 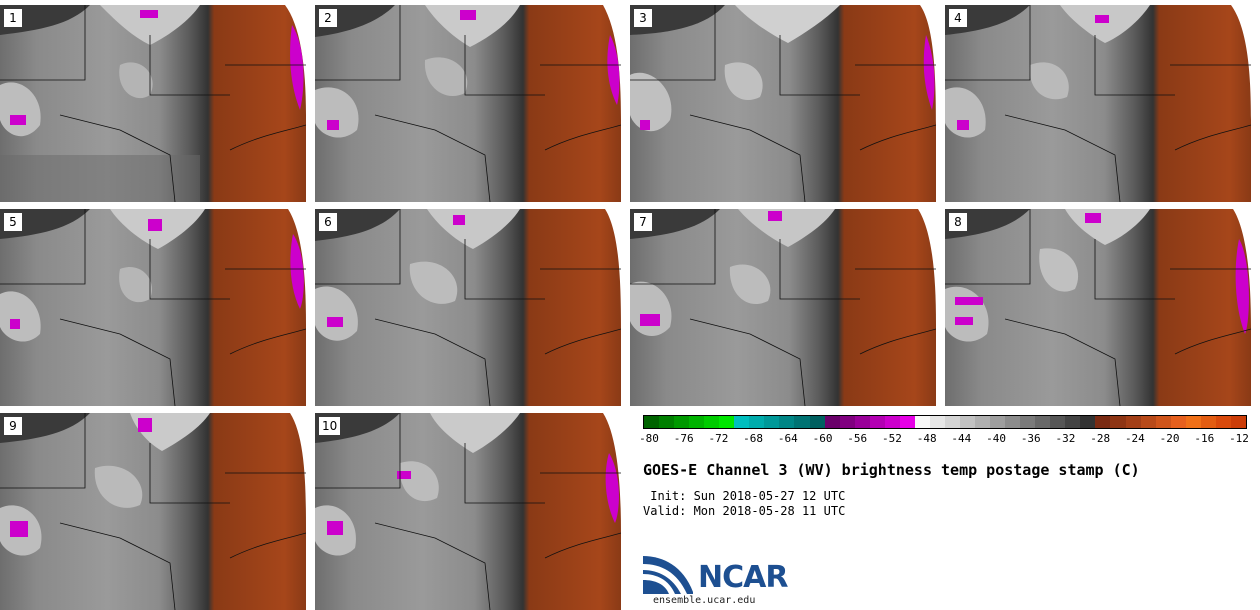 I want to click on forecast-panel-4: 4, so click(x=1098, y=103).